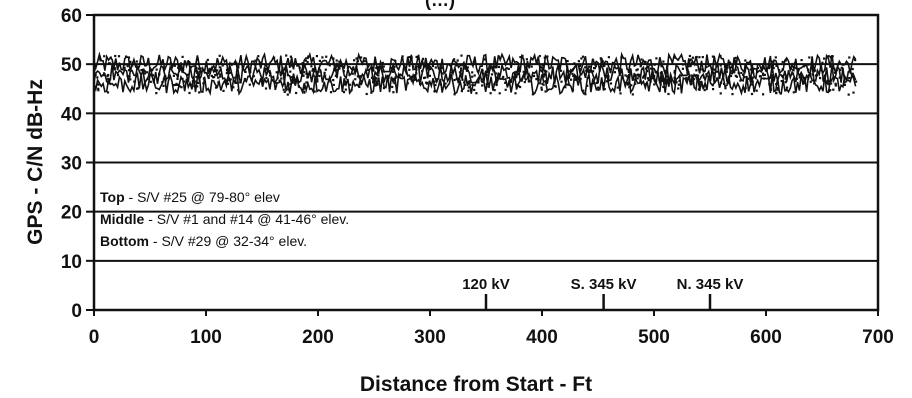  Describe the element at coordinates (430, 337) in the screenshot. I see `x-tick-label-300: 300` at that location.